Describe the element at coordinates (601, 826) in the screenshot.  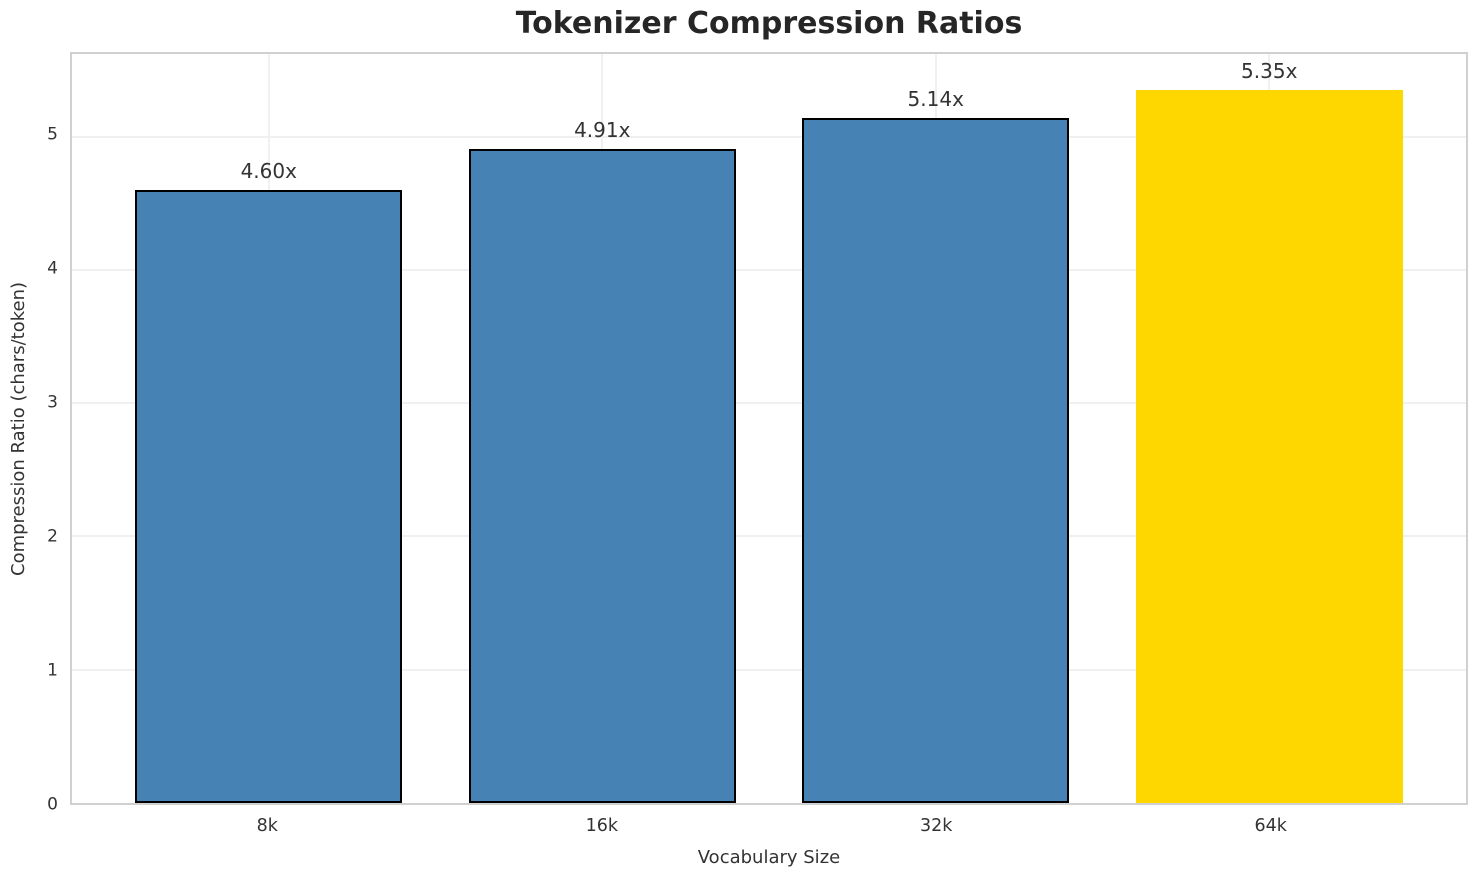
I see `x-tick-label-16k: 16k` at that location.